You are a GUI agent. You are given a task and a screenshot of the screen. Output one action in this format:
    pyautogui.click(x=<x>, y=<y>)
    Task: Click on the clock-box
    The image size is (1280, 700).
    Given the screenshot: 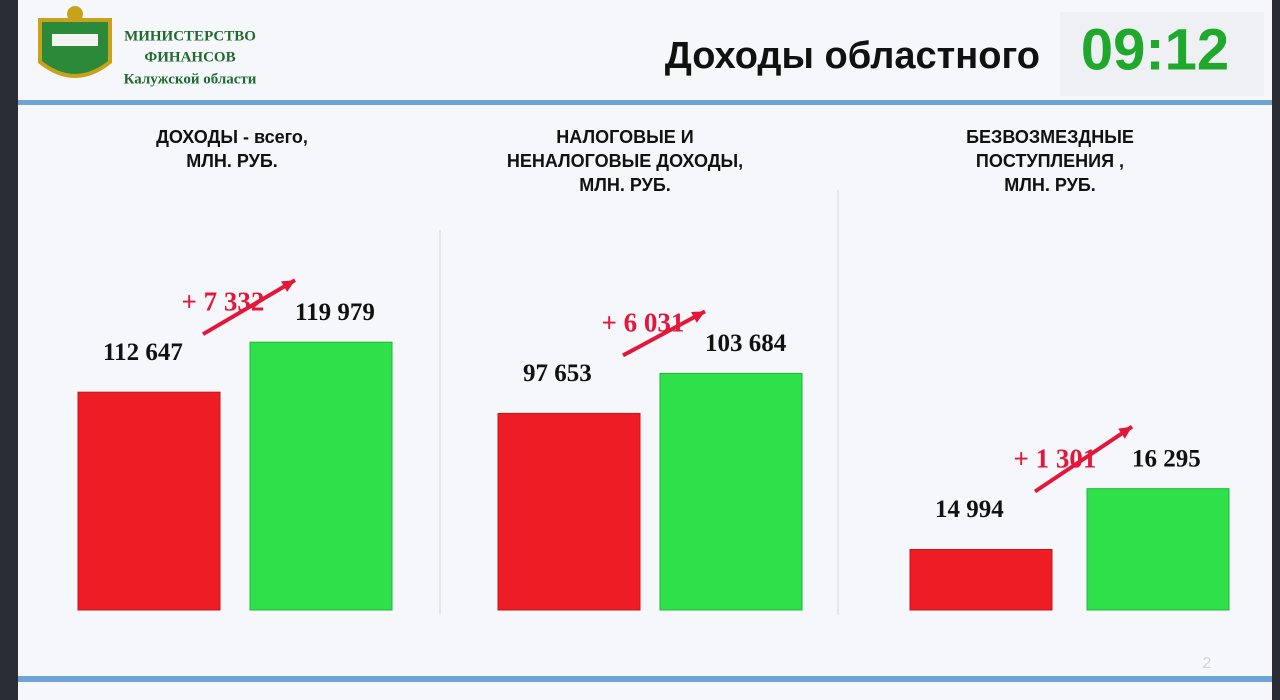 What is the action you would take?
    pyautogui.click(x=1162, y=54)
    